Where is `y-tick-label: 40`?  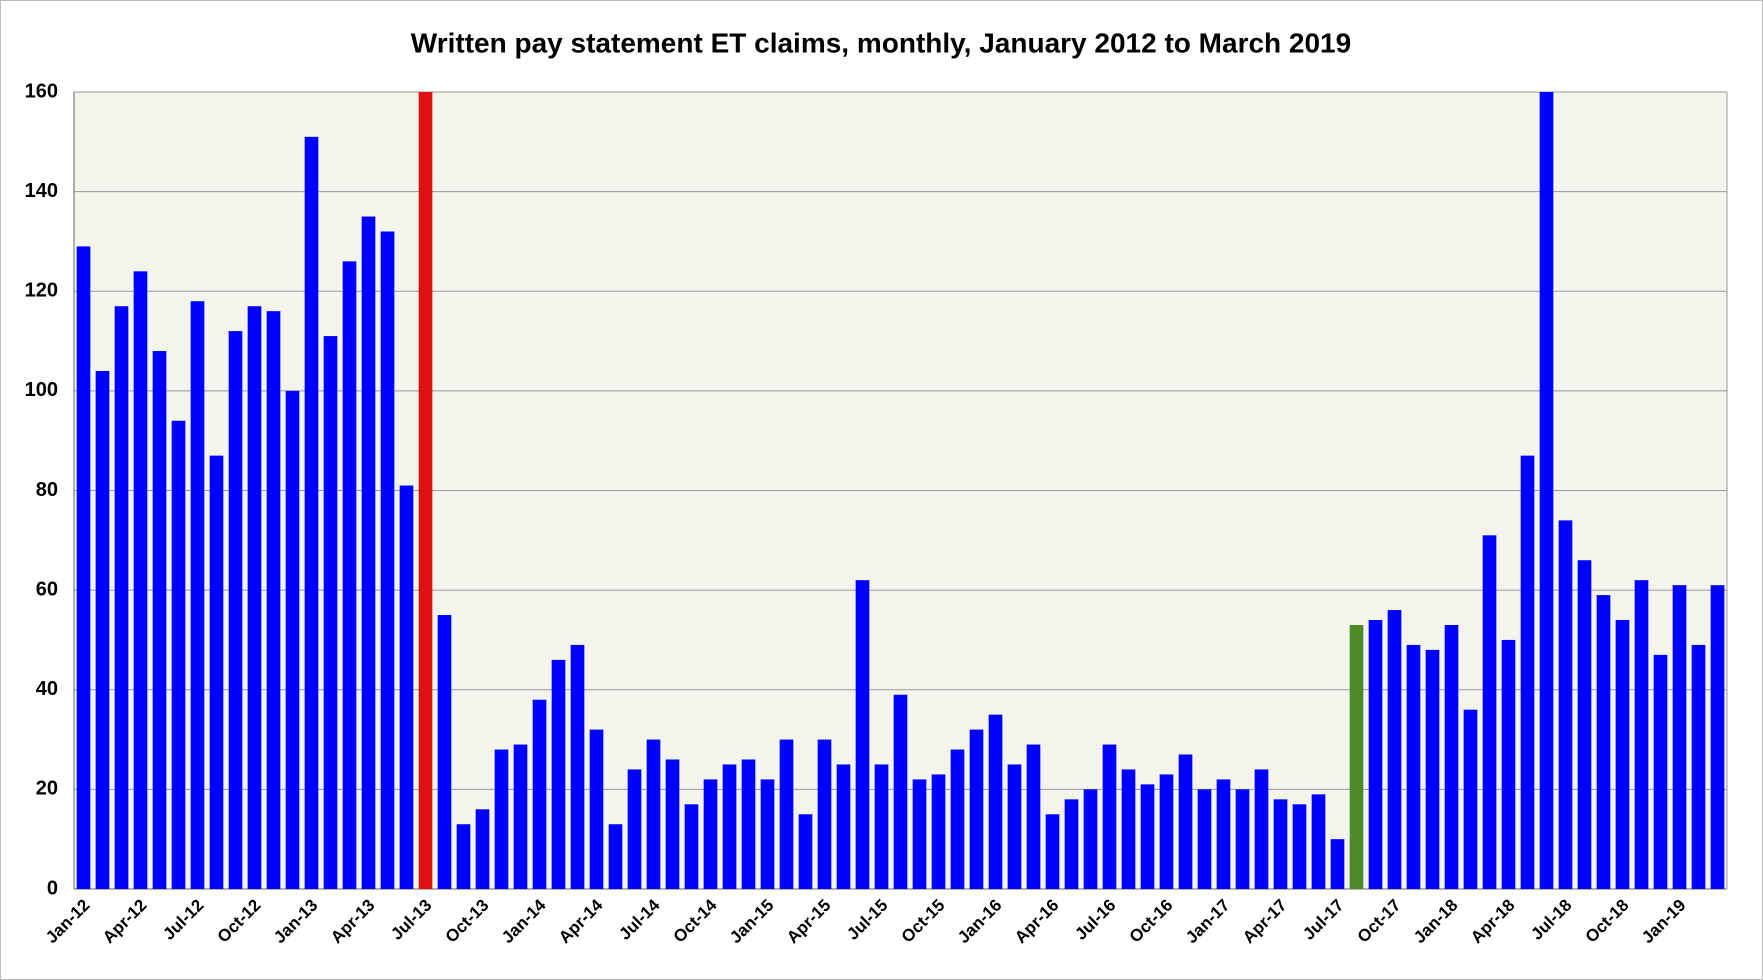
y-tick-label: 40 is located at coordinates (47, 689).